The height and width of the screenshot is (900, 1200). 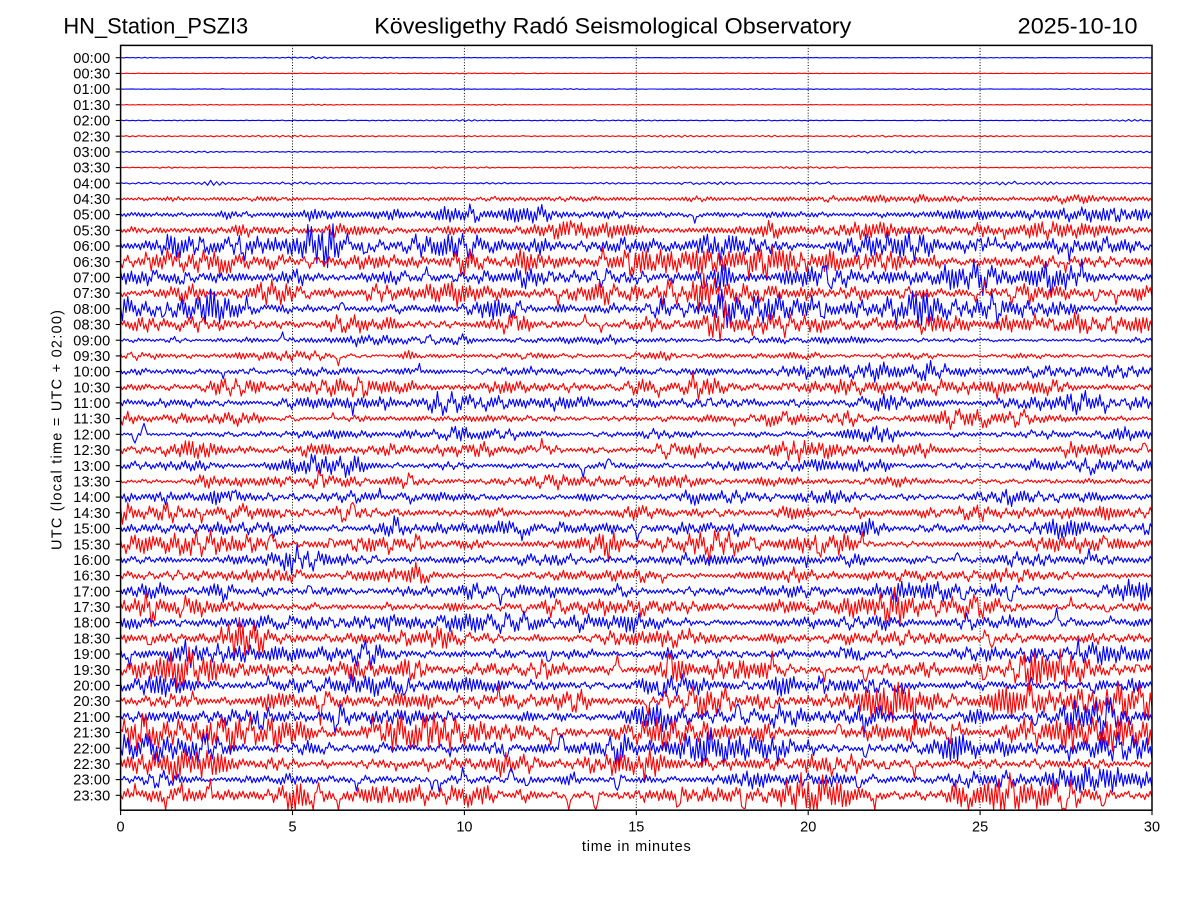 What do you see at coordinates (91, 671) in the screenshot?
I see `svg-text: 19:30` at bounding box center [91, 671].